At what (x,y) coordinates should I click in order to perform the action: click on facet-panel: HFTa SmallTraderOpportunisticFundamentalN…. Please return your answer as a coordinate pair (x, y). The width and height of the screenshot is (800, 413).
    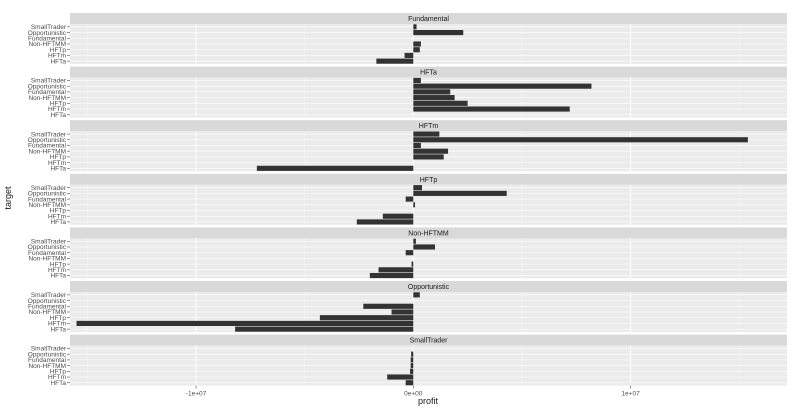
    Looking at the image, I should click on (407, 92).